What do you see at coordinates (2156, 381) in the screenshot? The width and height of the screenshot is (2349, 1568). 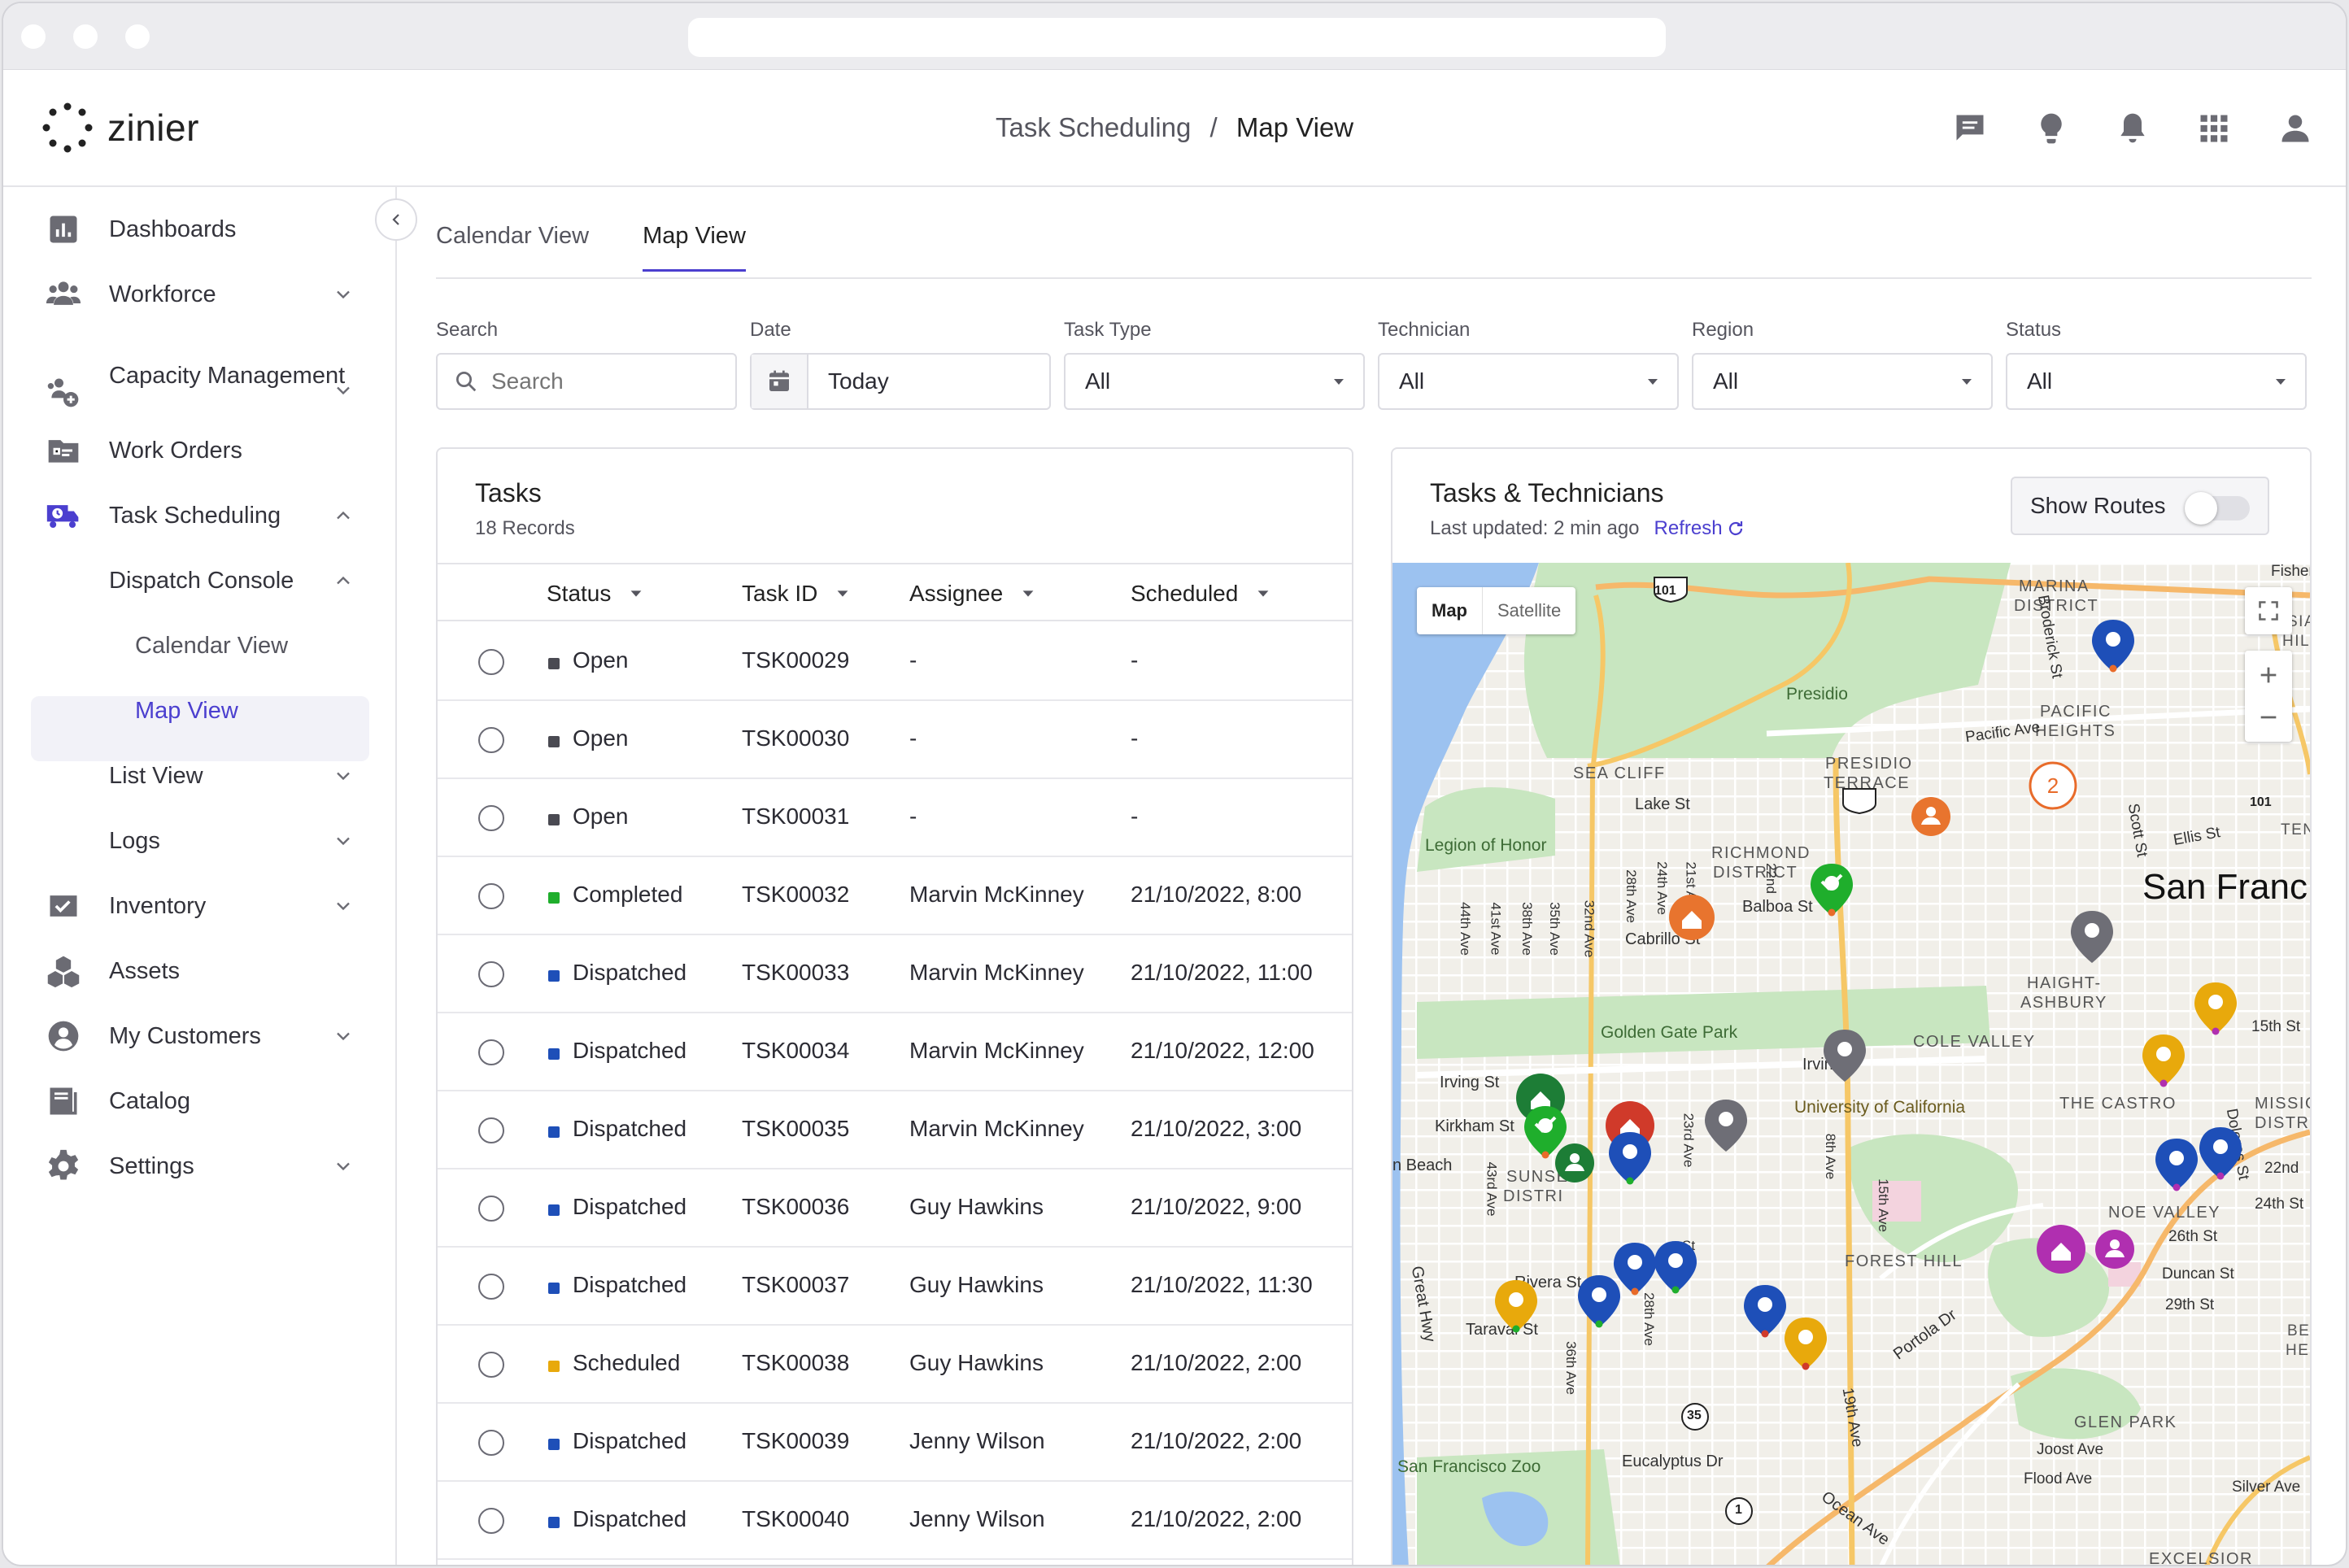 I see `status-select: All` at bounding box center [2156, 381].